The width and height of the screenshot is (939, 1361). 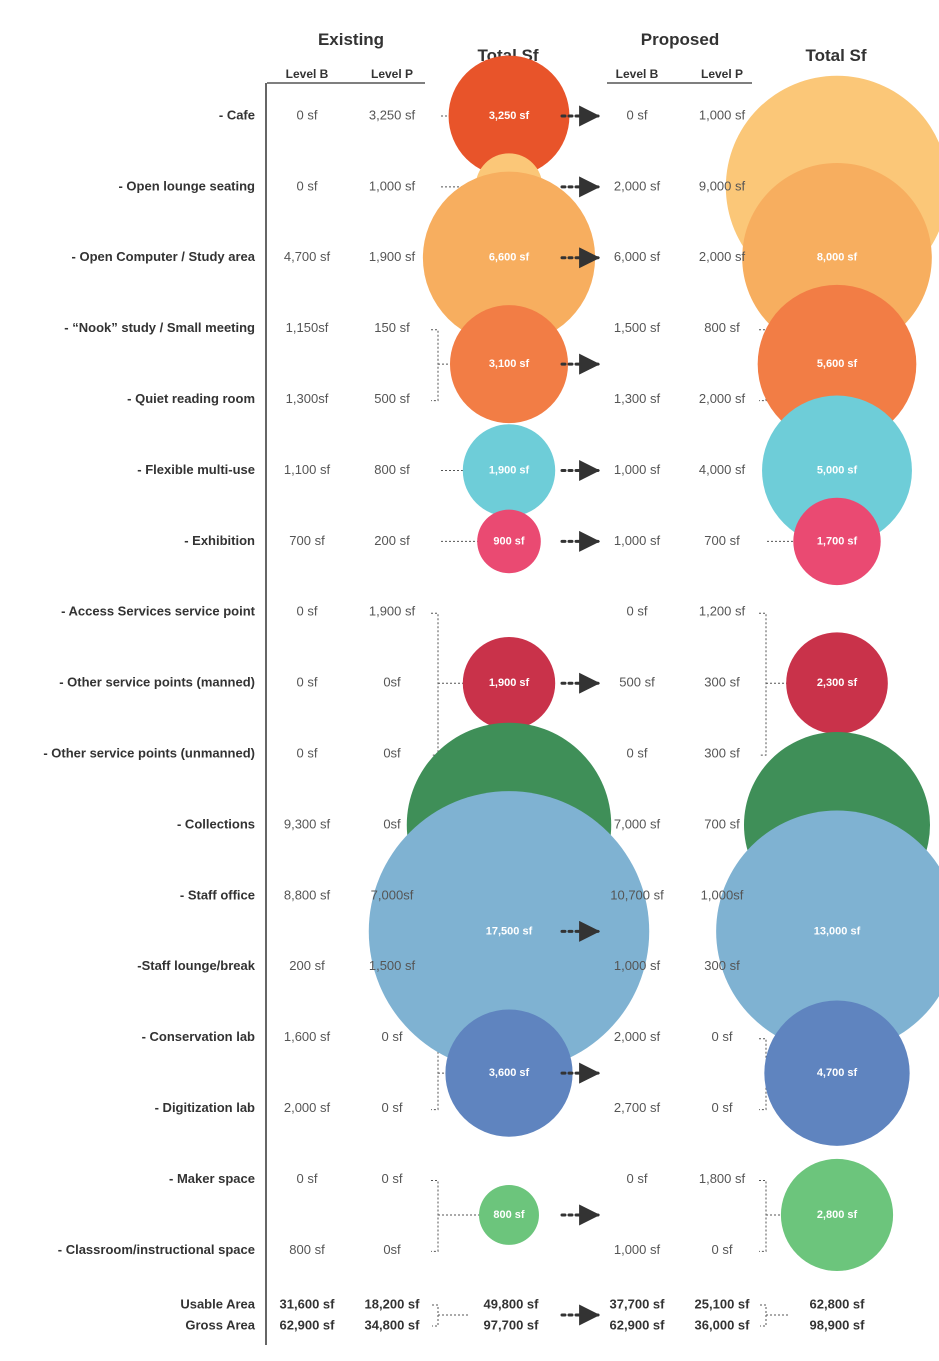 I want to click on proposed-level-p-value: 1,200 sf, so click(x=722, y=611).